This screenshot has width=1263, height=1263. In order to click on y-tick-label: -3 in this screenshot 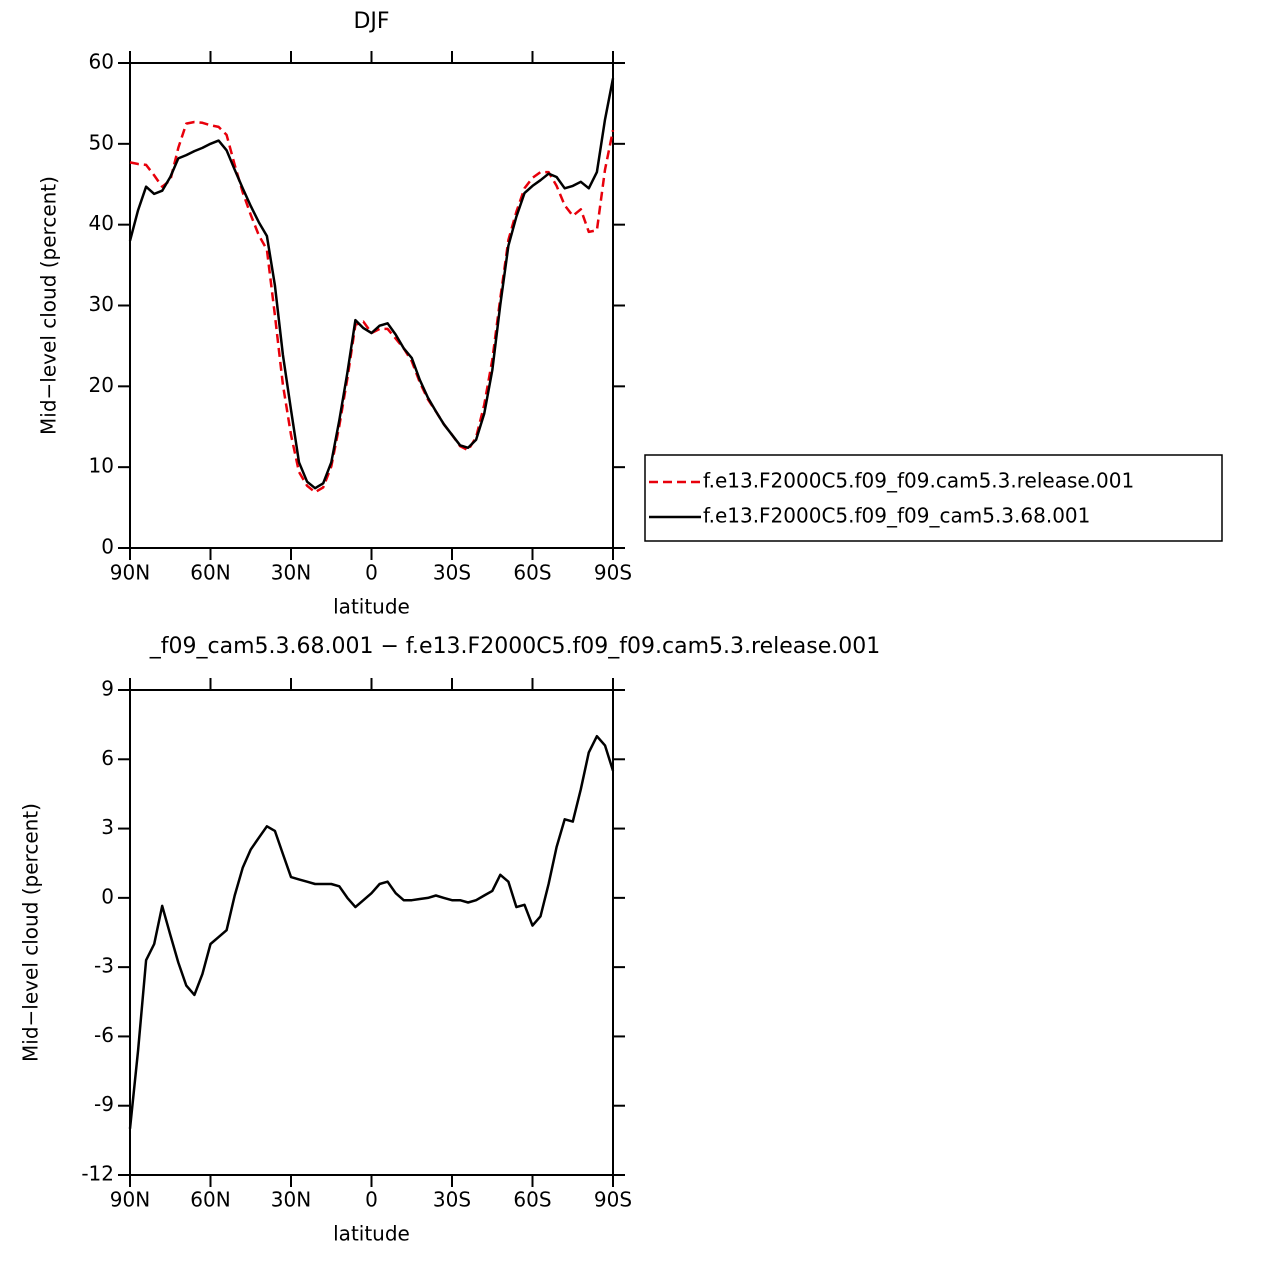, I will do `click(104, 966)`.